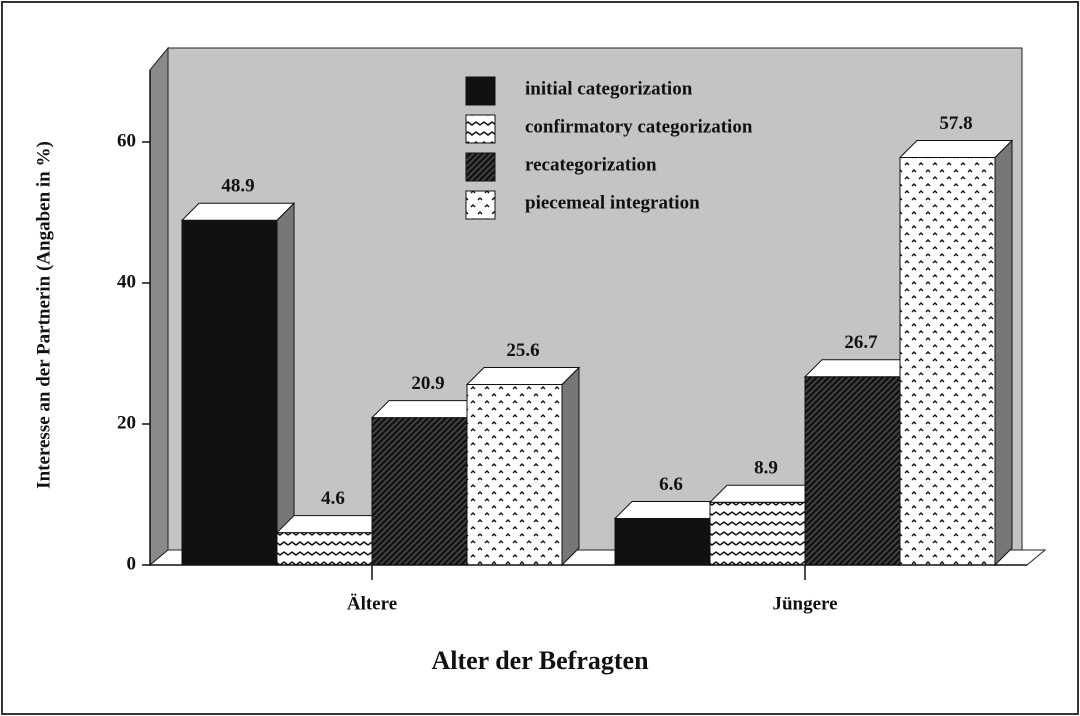 This screenshot has height=716, width=1080. I want to click on side-wall, so click(159, 306).